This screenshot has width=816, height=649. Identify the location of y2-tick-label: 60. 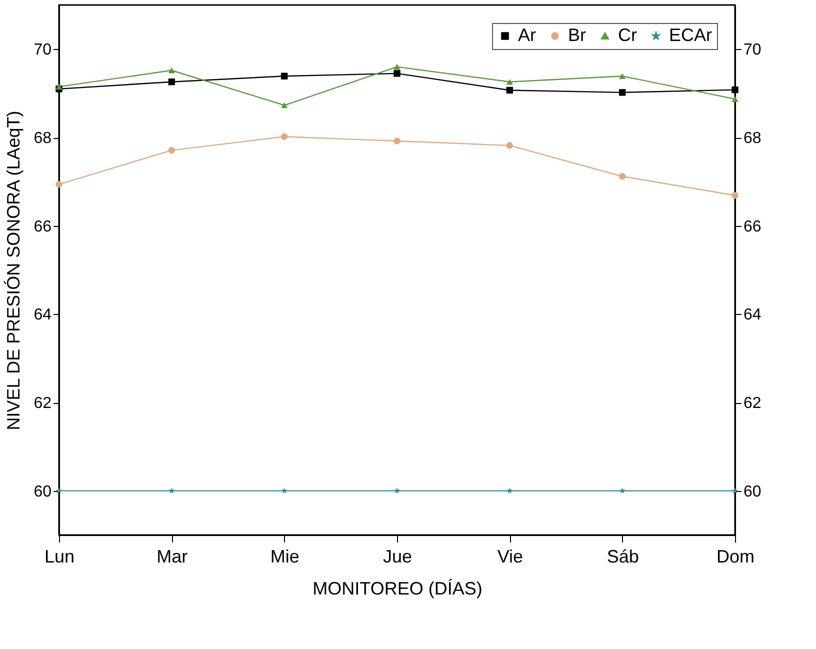
(753, 491).